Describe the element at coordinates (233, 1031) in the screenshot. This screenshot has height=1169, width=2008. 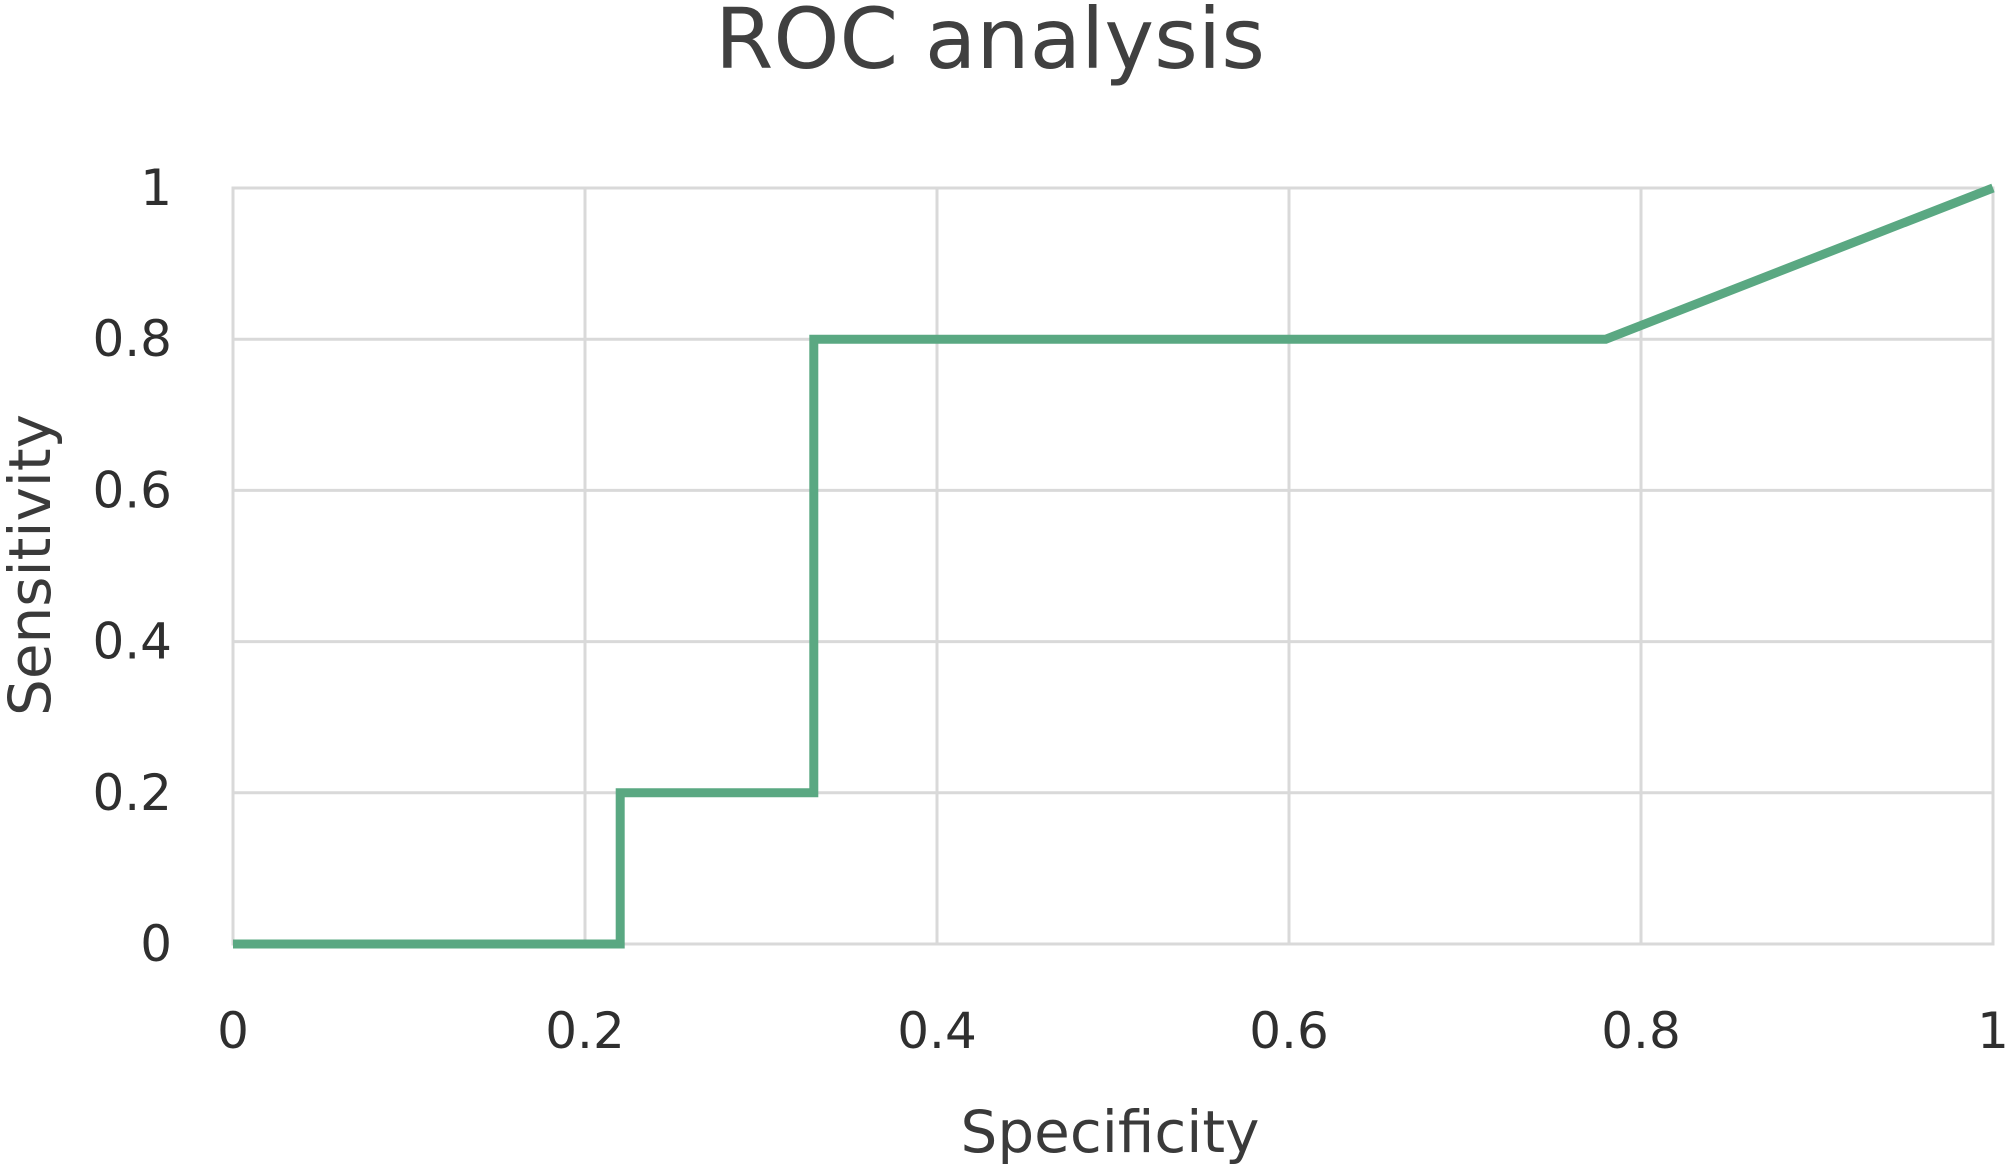
I see `x-tick-label: 0` at that location.